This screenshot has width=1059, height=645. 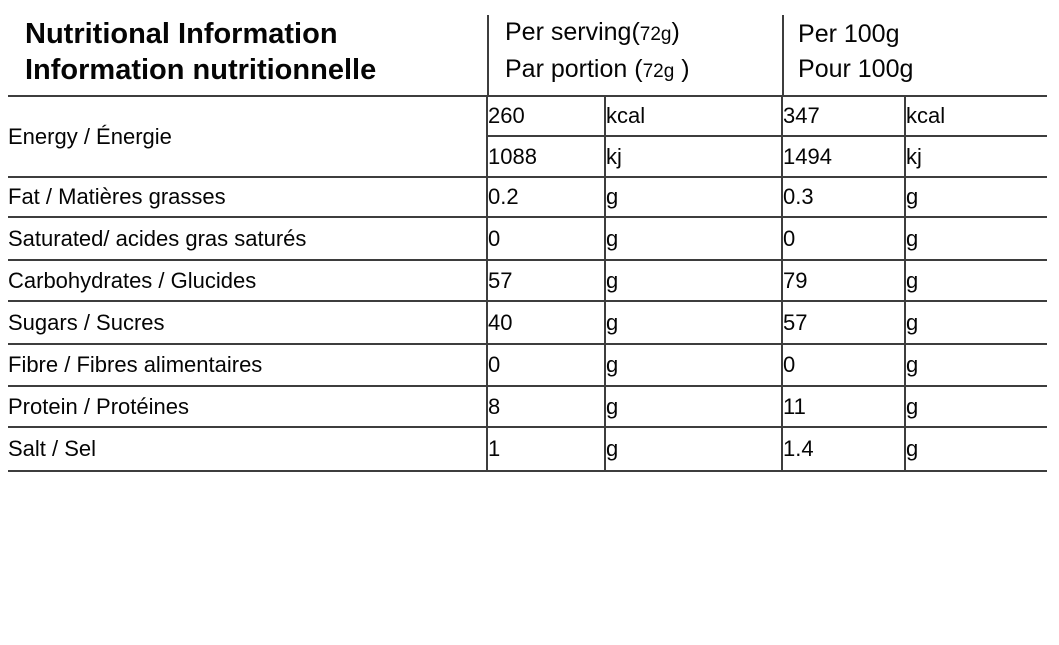 I want to click on protein-row: Protein / Protéines 8 g 11 g, so click(x=528, y=407).